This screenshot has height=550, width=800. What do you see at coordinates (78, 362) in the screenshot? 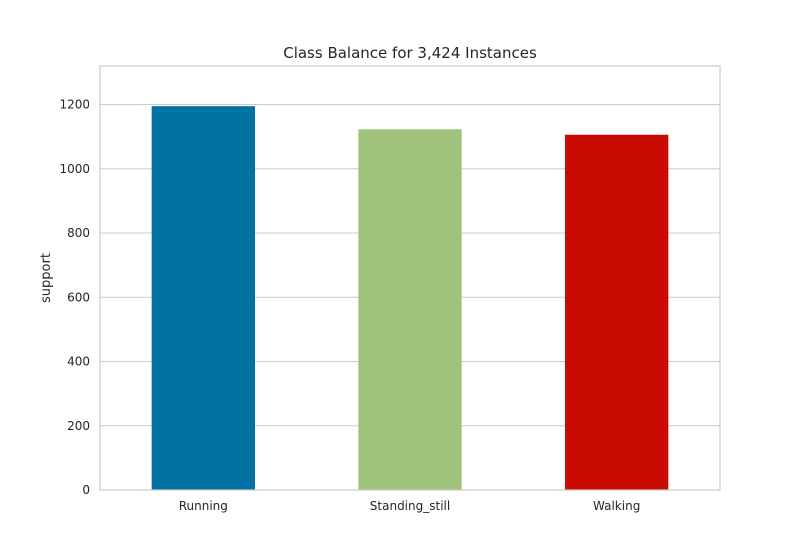
I see `y-tick-label: 400` at bounding box center [78, 362].